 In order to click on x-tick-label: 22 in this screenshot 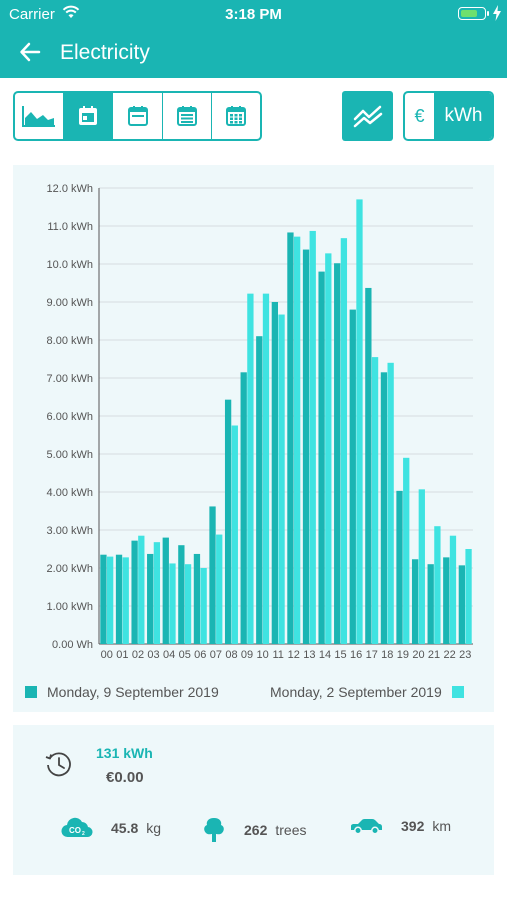, I will do `click(450, 655)`.